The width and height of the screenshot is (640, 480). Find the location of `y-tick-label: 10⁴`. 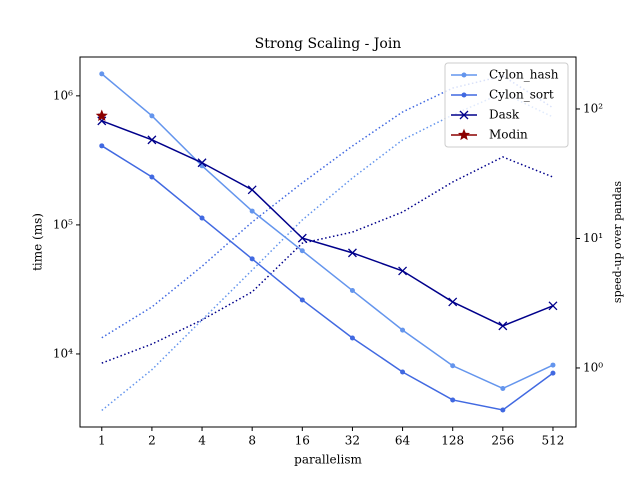

y-tick-label: 10⁴ is located at coordinates (63, 353).